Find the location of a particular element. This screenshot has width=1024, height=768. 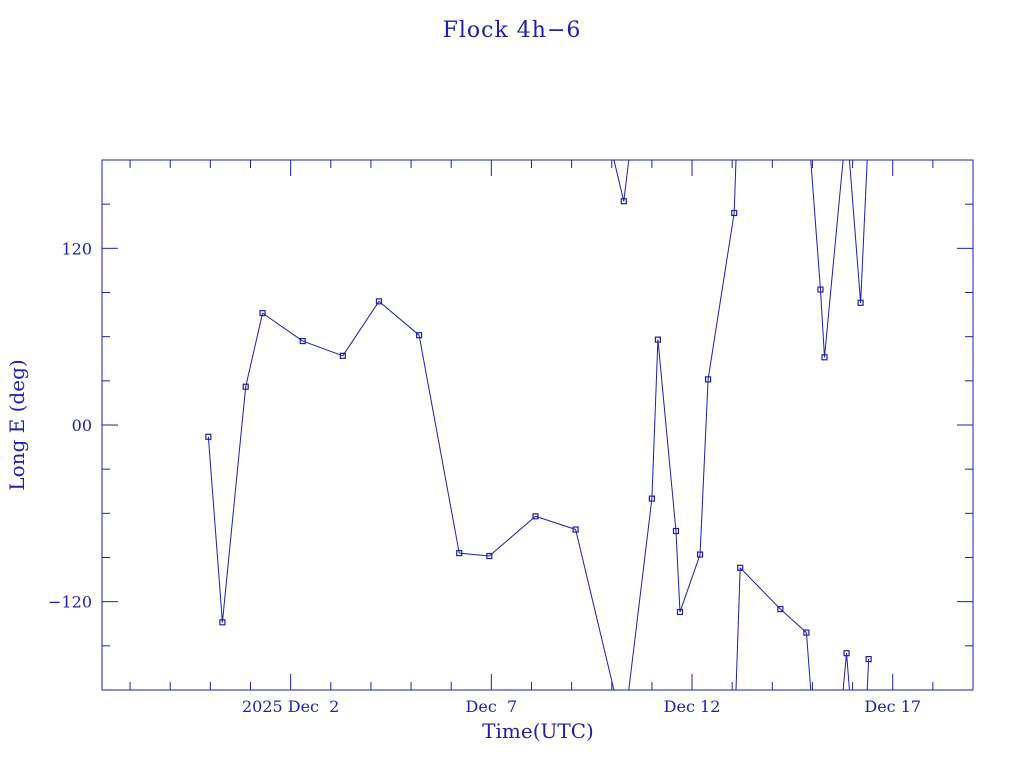

x-axis-label: Time(UTC) is located at coordinates (538, 731).